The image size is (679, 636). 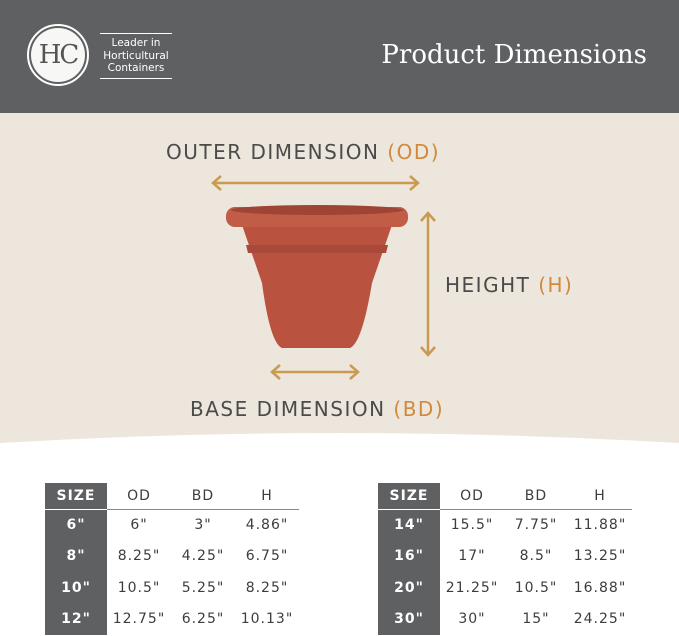 What do you see at coordinates (76, 619) in the screenshot?
I see `table-cell: 12"` at bounding box center [76, 619].